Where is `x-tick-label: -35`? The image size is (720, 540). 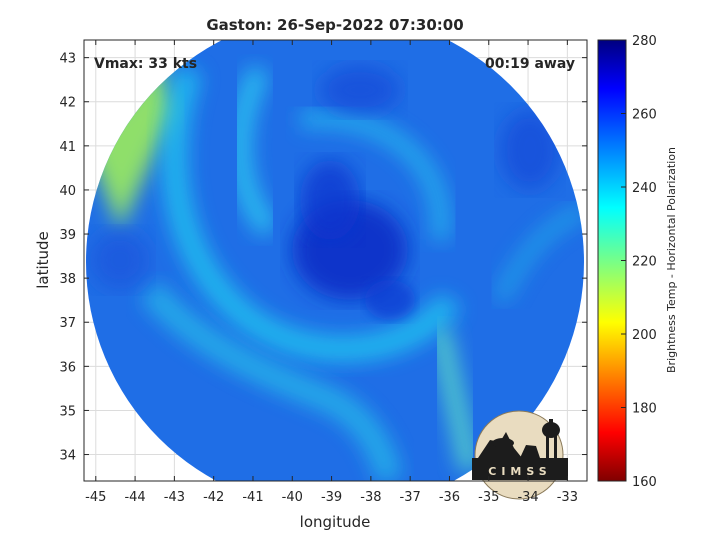
x-tick-label: -35 is located at coordinates (488, 497).